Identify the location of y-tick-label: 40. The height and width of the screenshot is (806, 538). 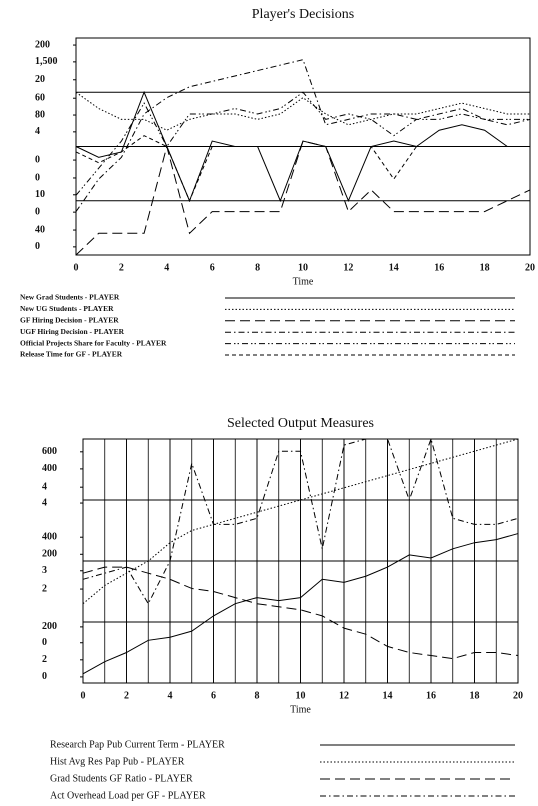
(40, 229).